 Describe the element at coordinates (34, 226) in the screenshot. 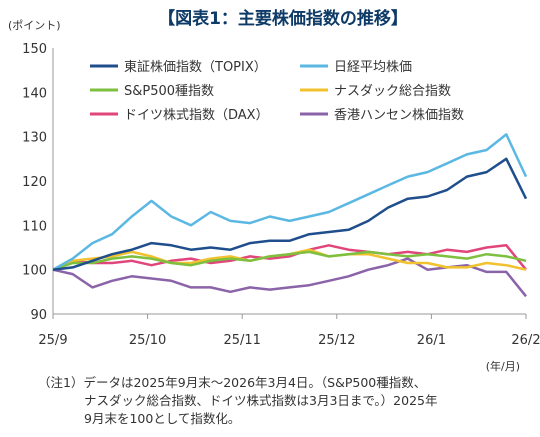

I see `y-tick-label: 110` at that location.